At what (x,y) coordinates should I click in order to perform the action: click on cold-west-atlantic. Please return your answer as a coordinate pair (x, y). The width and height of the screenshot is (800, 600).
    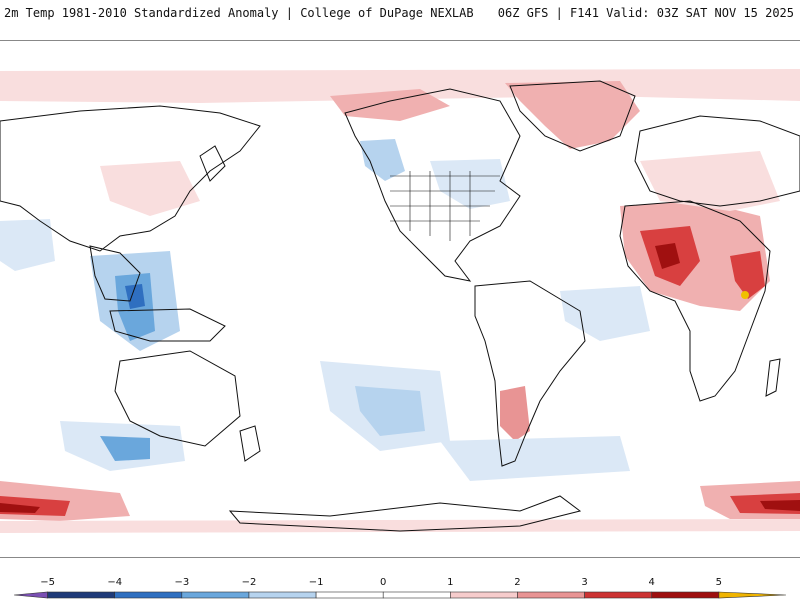
    Looking at the image, I should click on (27, 245).